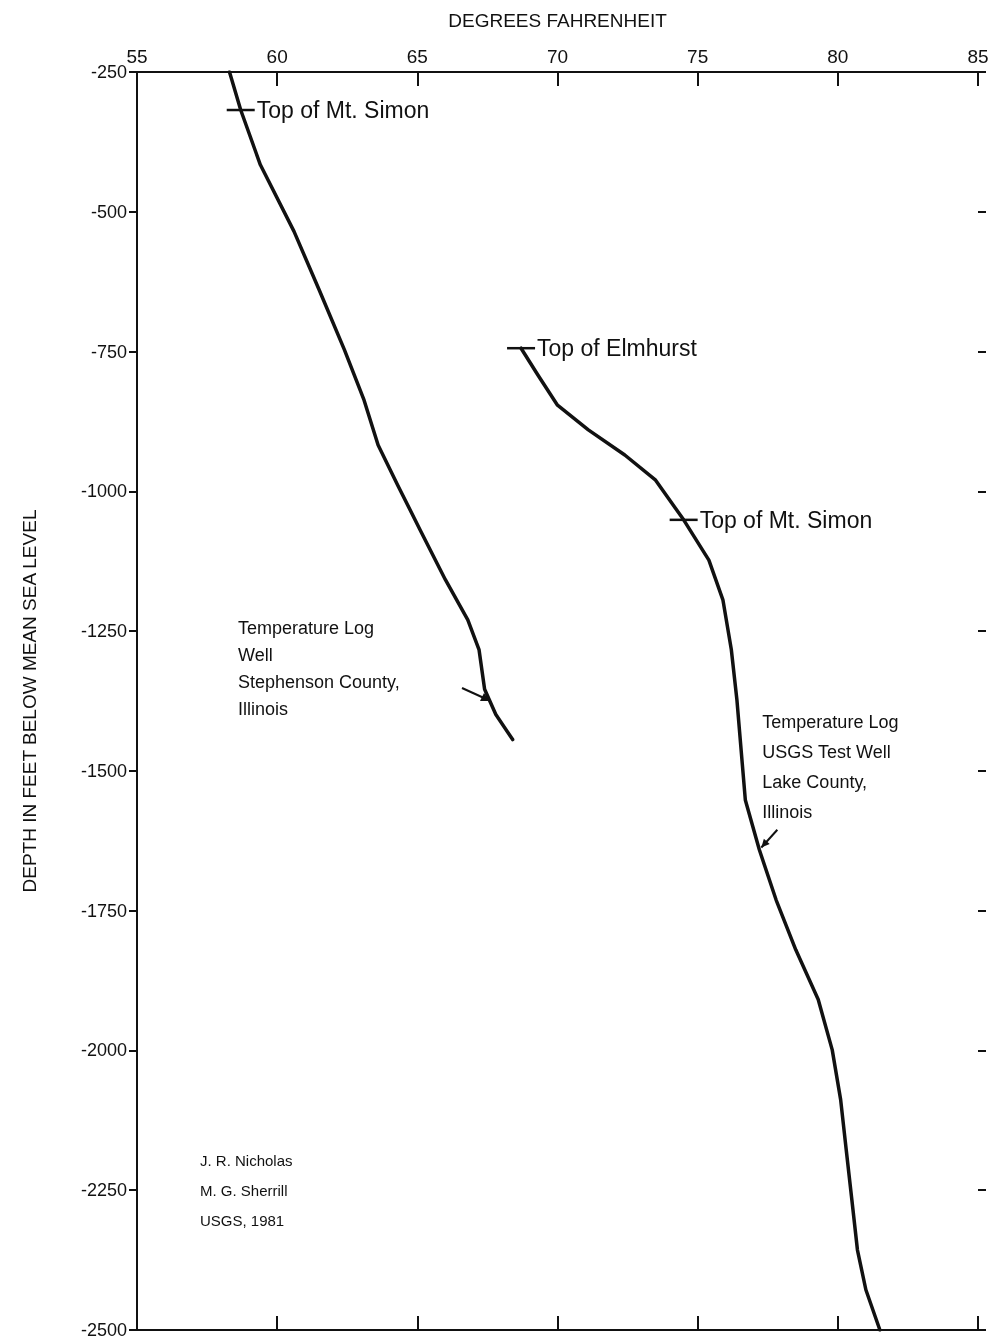 The width and height of the screenshot is (995, 1339). Describe the element at coordinates (558, 20) in the screenshot. I see `x-axis-title: DEGREES FAHRENHEIT` at that location.